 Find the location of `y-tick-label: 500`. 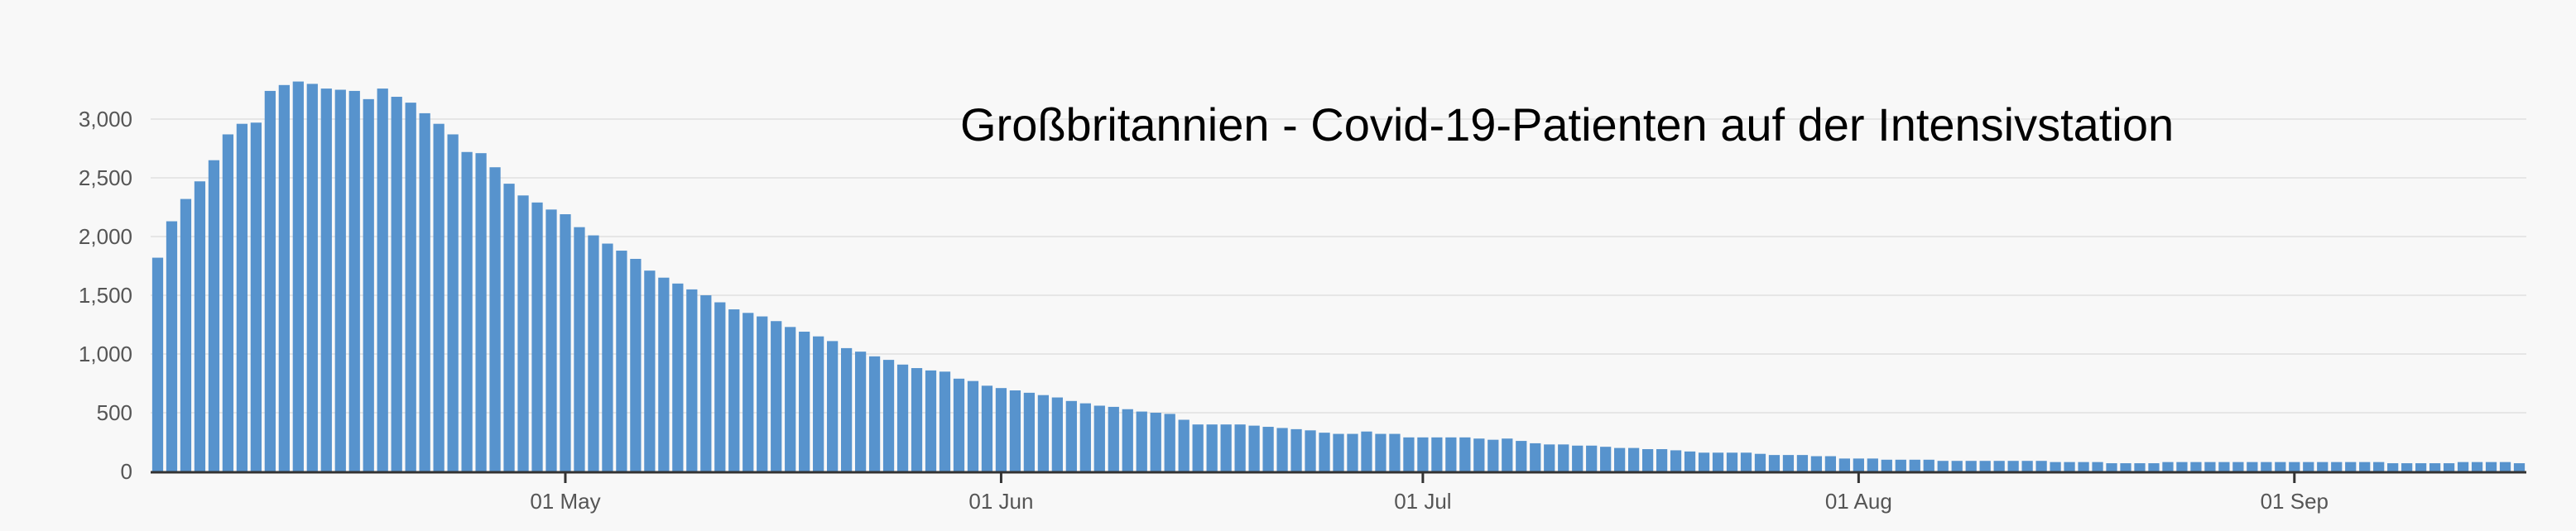

y-tick-label: 500 is located at coordinates (114, 412).